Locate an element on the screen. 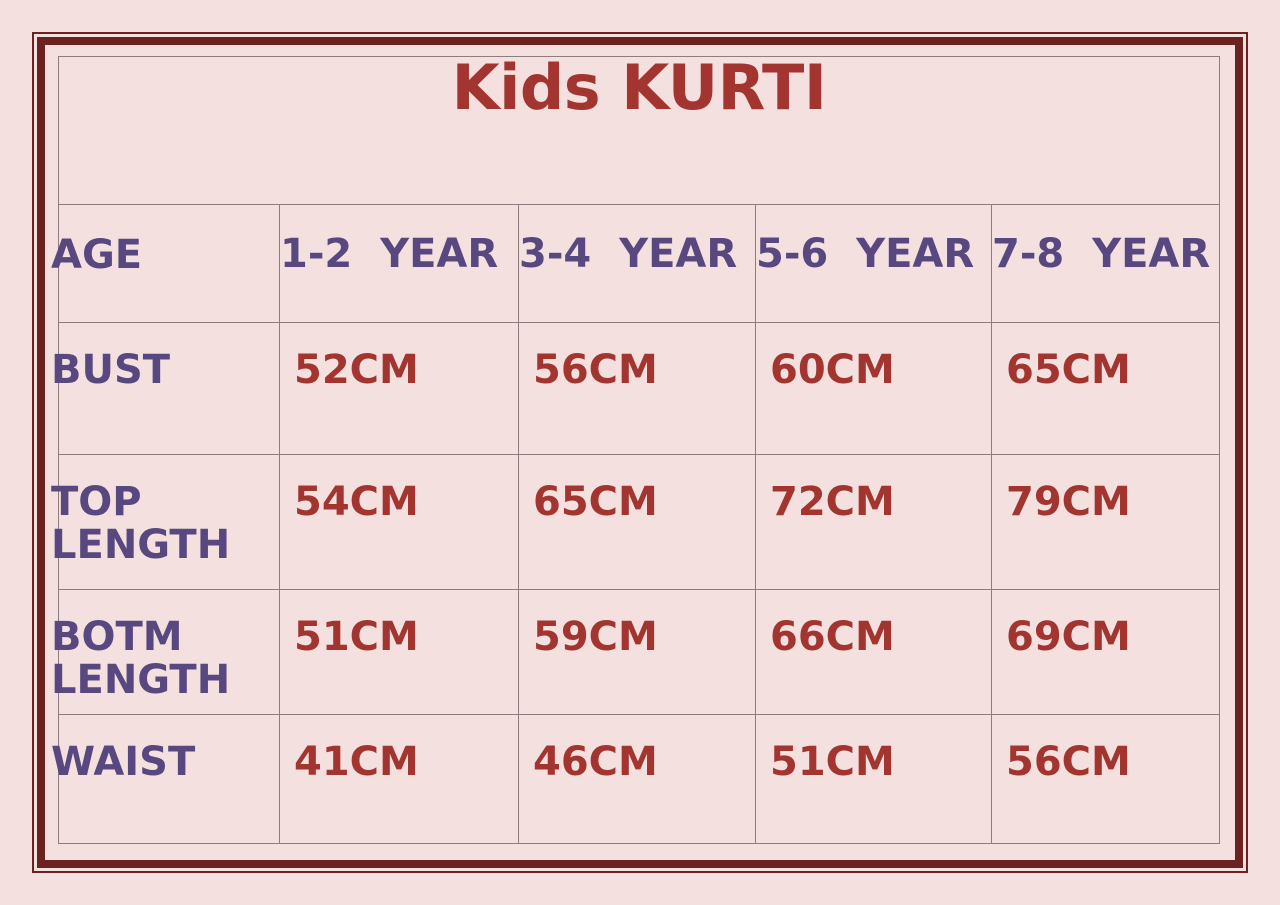 This screenshot has width=1280, height=905. value-cell-botm-length-7-8: 69CM is located at coordinates (1105, 652).